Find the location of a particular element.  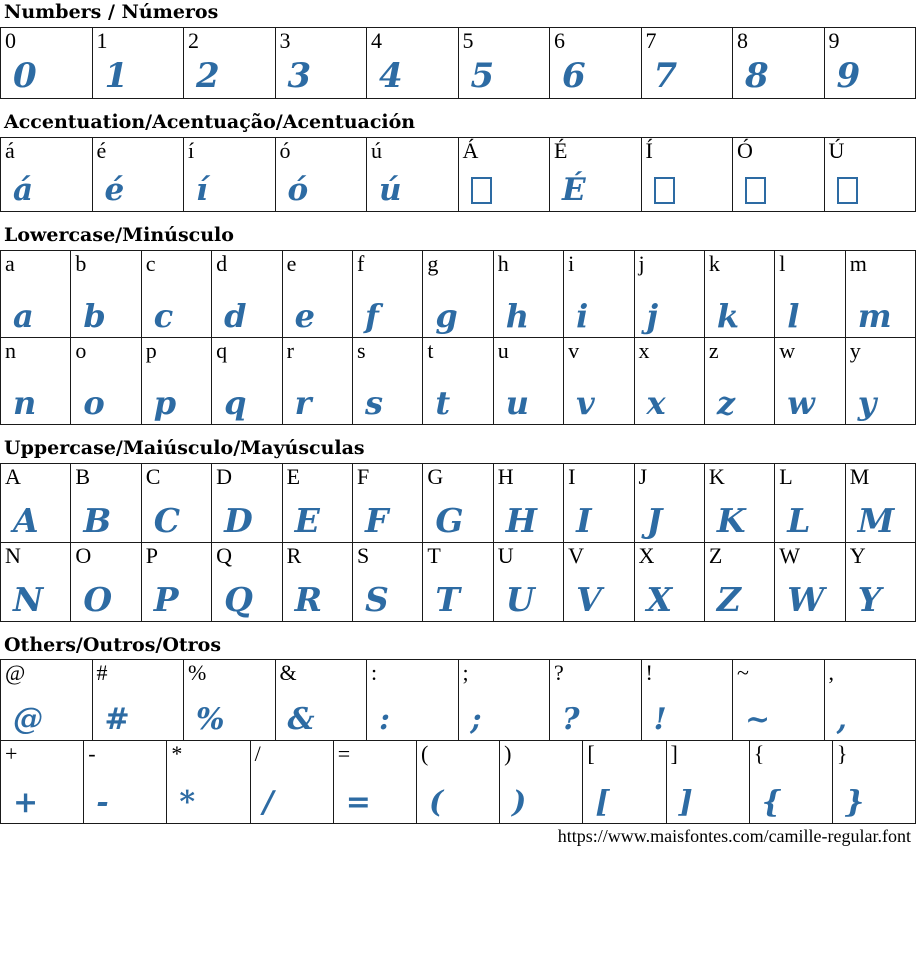

font-glyph: O is located at coordinates (105, 602).